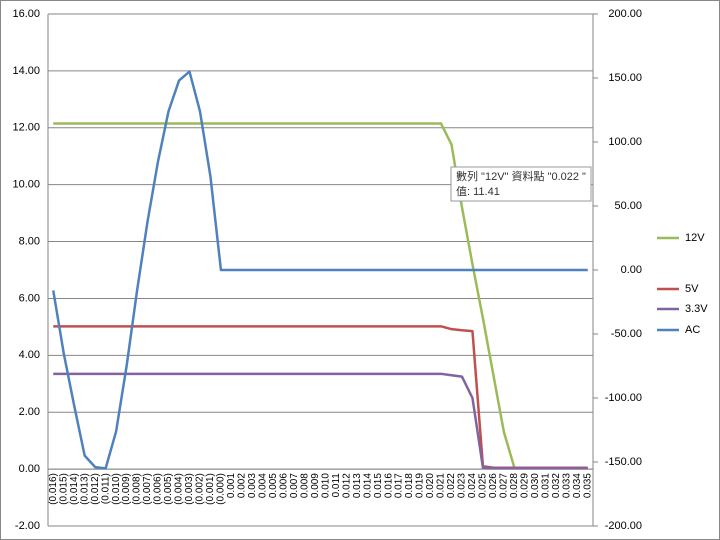 Image resolution: width=720 pixels, height=540 pixels. I want to click on y2-tick-label: 100.00, so click(625, 142).